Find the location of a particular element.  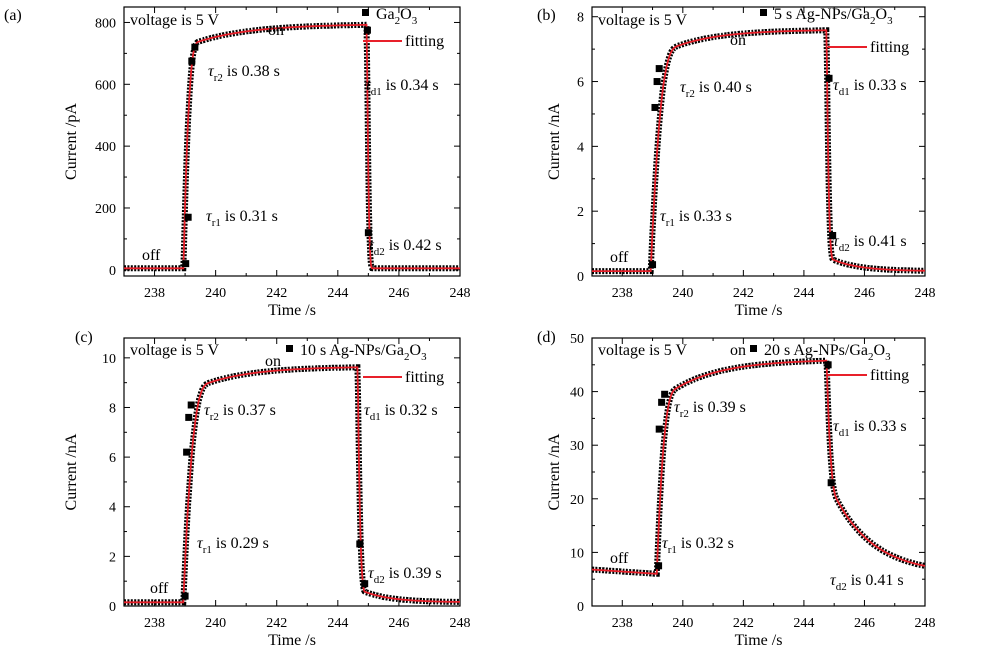

x-tick-label: 246 is located at coordinates (864, 293).